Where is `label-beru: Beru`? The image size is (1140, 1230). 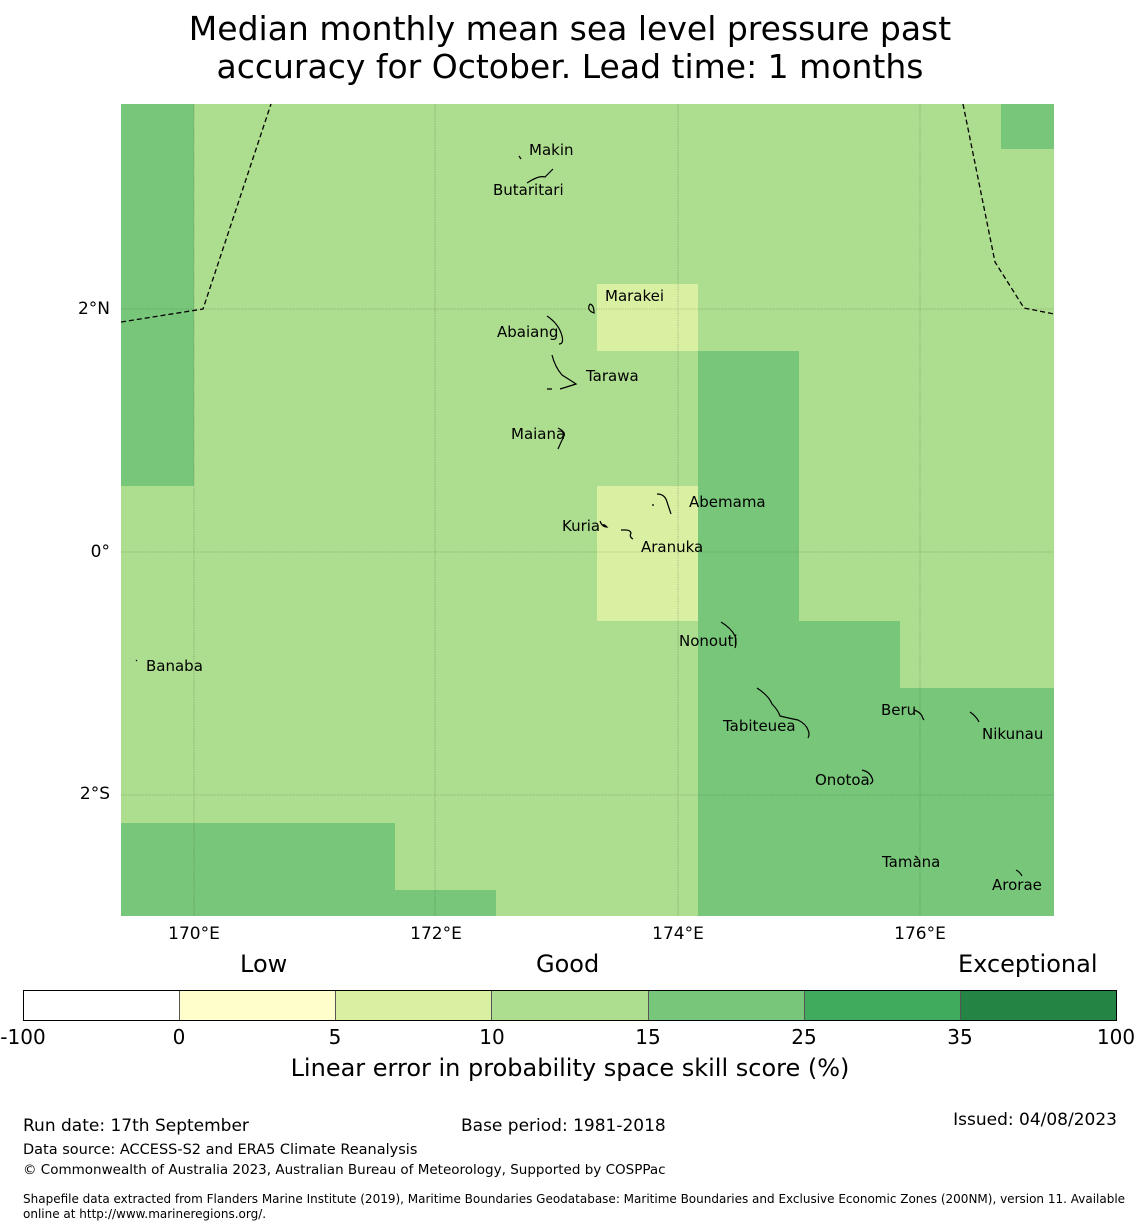
label-beru: Beru is located at coordinates (899, 710).